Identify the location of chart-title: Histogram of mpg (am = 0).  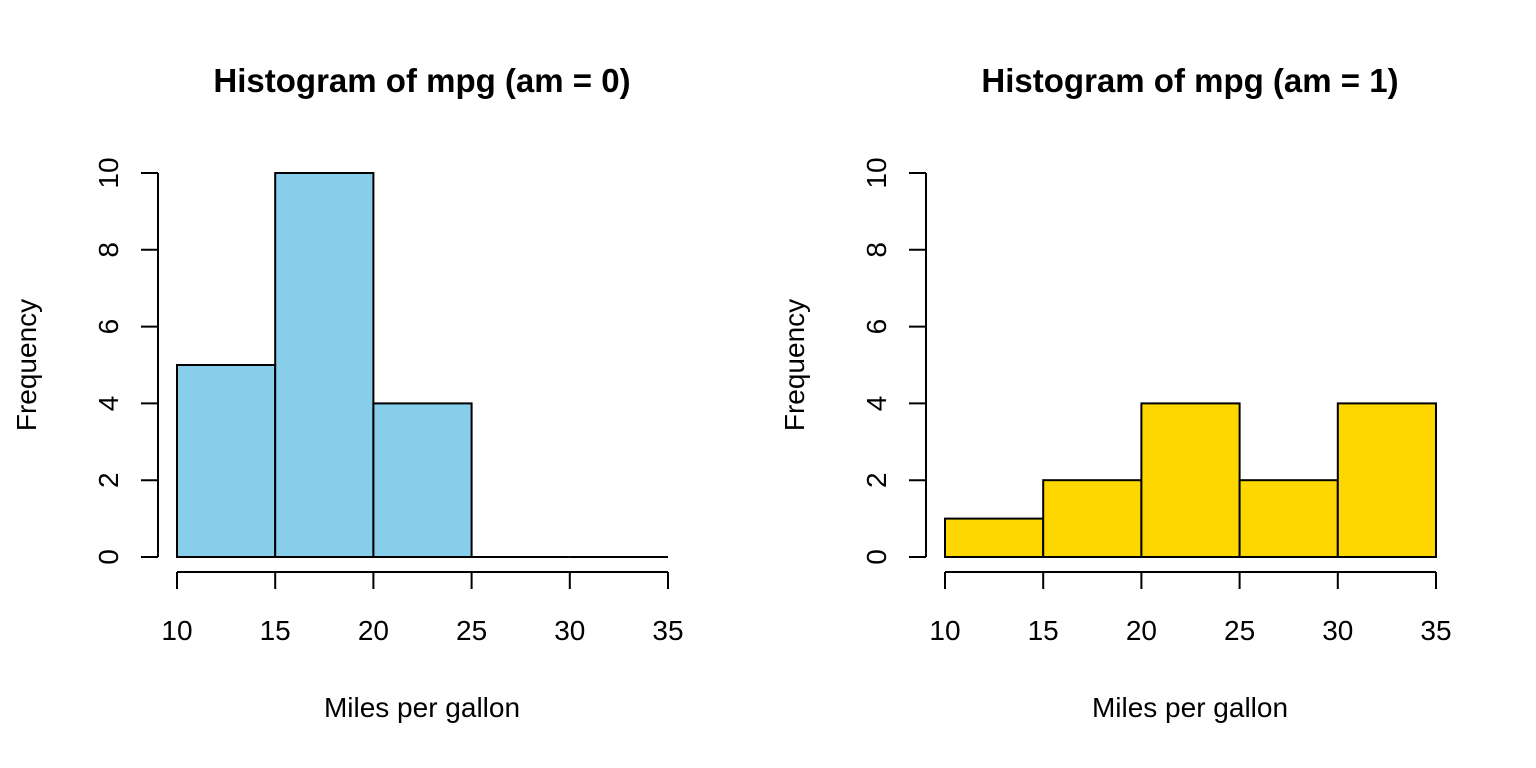
(421, 80).